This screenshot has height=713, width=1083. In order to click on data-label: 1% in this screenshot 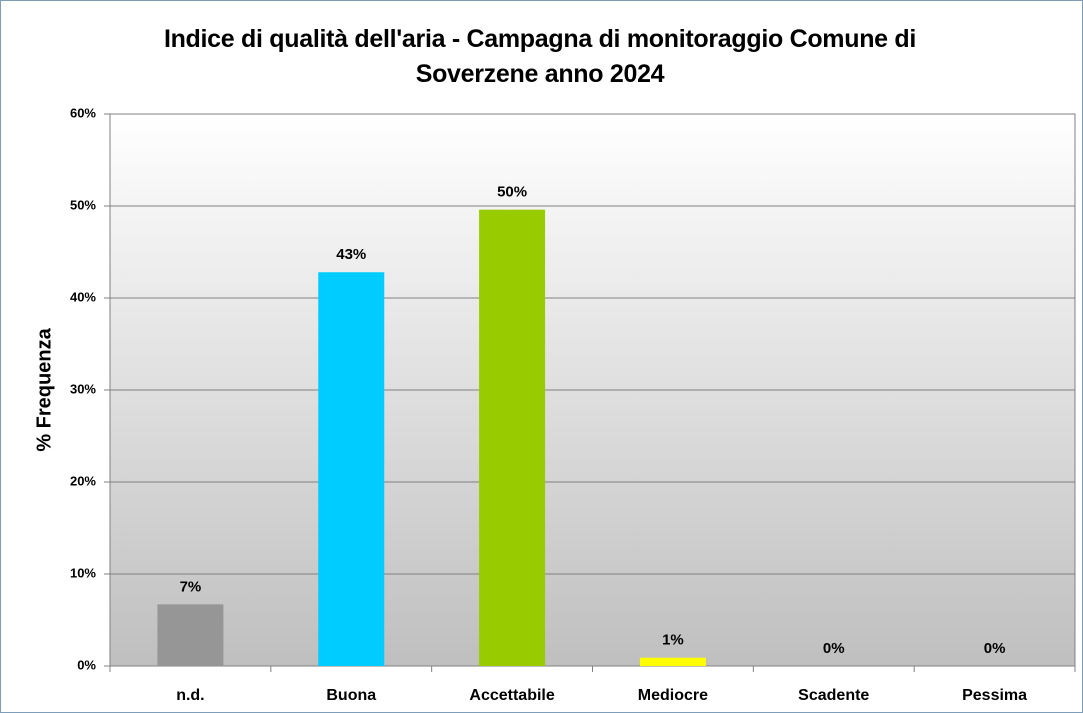, I will do `click(673, 640)`.